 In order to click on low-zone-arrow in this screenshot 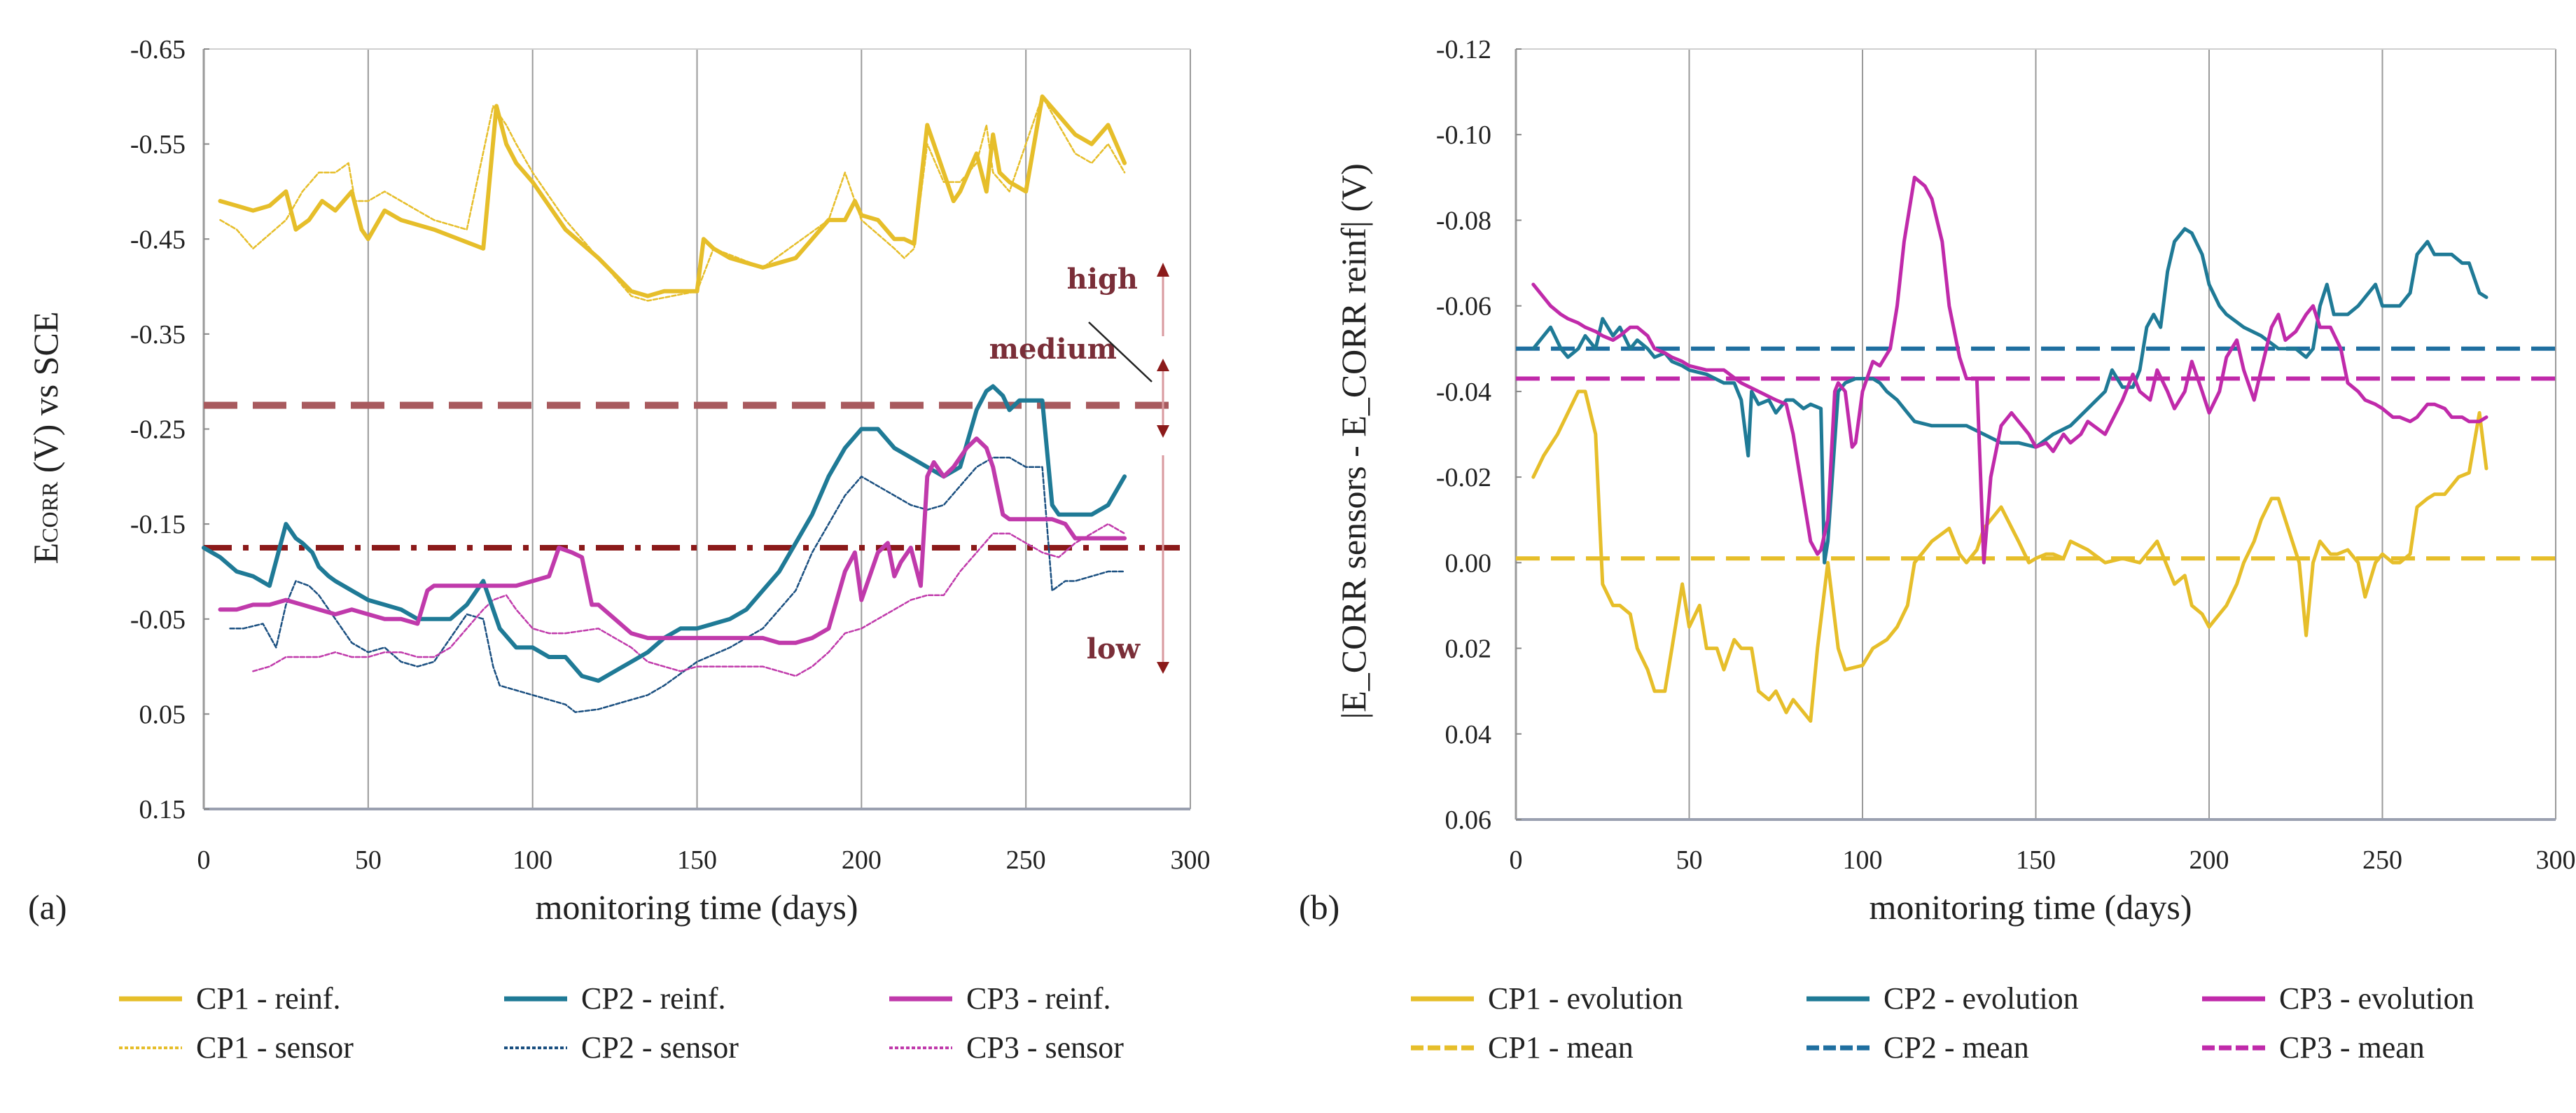, I will do `click(1163, 564)`.